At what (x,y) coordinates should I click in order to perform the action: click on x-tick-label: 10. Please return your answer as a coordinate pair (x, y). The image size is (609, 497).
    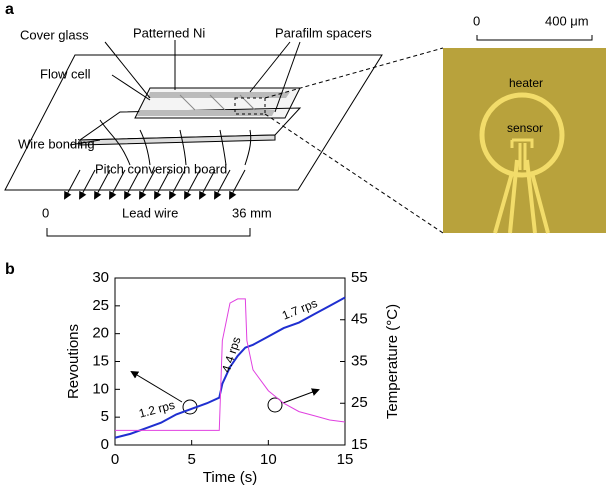
    Looking at the image, I should click on (268, 459).